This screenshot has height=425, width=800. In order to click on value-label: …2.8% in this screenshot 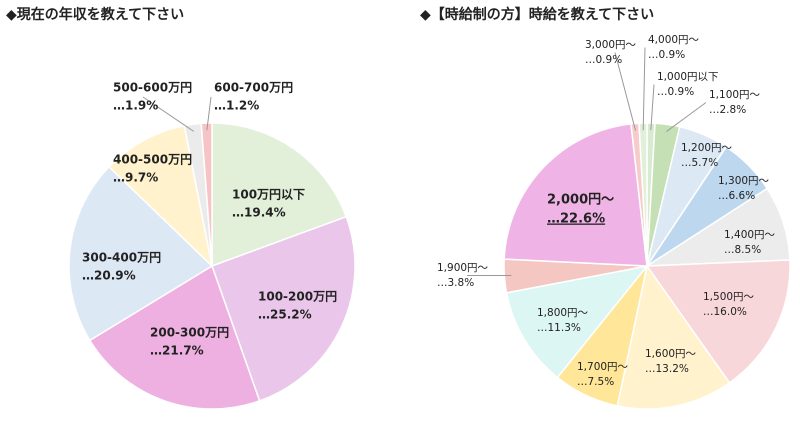, I will do `click(727, 110)`.